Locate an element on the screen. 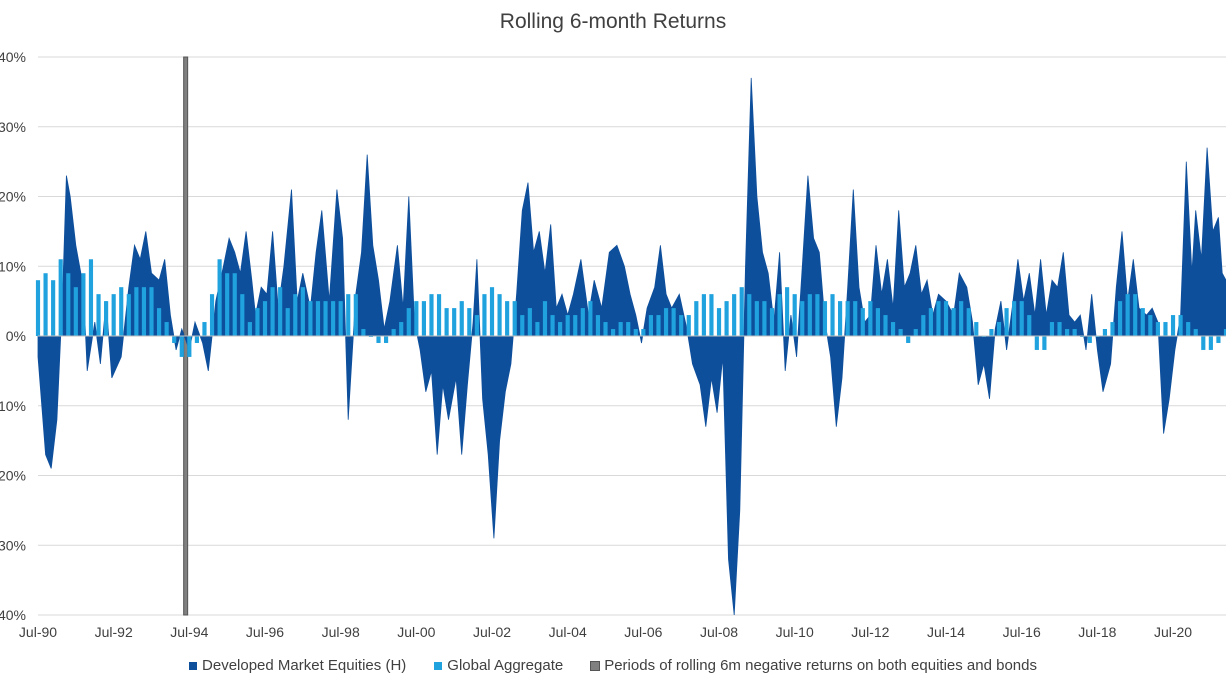 This screenshot has width=1226, height=690. y-tick-label: -40% is located at coordinates (13, 615).